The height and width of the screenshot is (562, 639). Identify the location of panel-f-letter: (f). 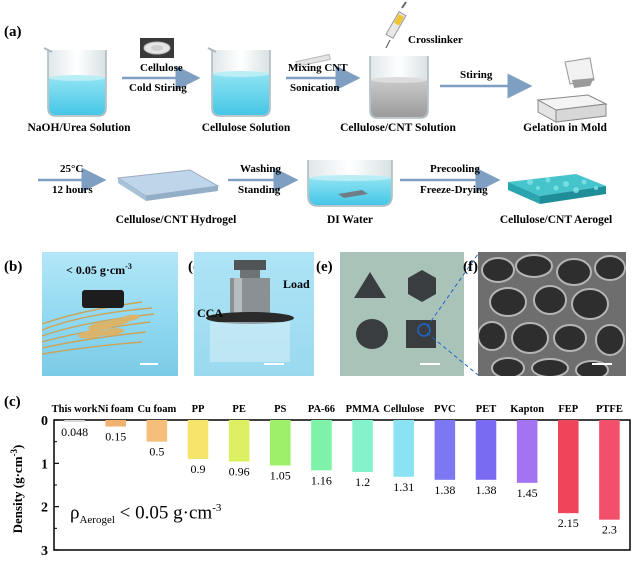
(470, 267).